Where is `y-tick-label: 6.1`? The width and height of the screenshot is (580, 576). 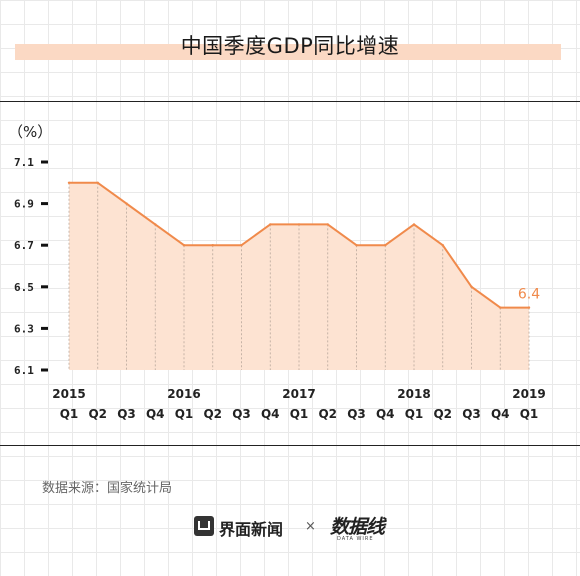
y-tick-label: 6.1 is located at coordinates (24, 370).